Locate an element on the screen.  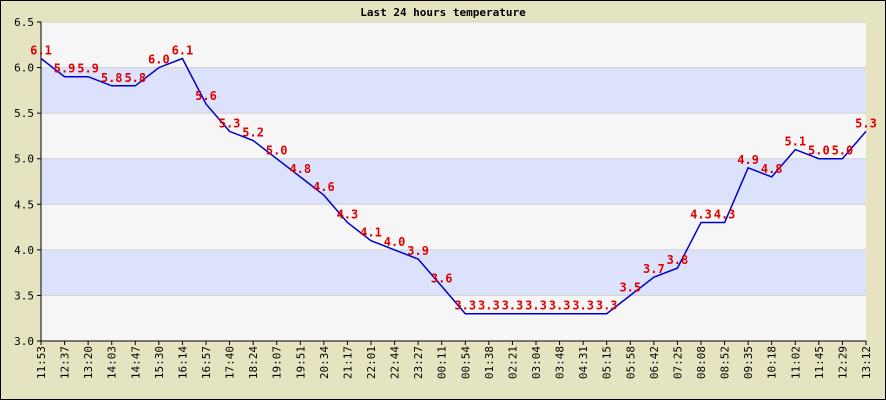
data-label: 5.2 is located at coordinates (253, 132).